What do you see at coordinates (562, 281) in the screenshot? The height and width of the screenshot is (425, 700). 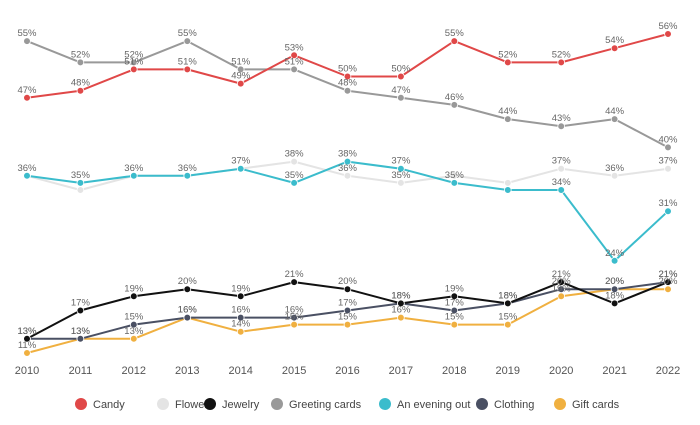 I see `data-label-clothing-2020: 20%` at bounding box center [562, 281].